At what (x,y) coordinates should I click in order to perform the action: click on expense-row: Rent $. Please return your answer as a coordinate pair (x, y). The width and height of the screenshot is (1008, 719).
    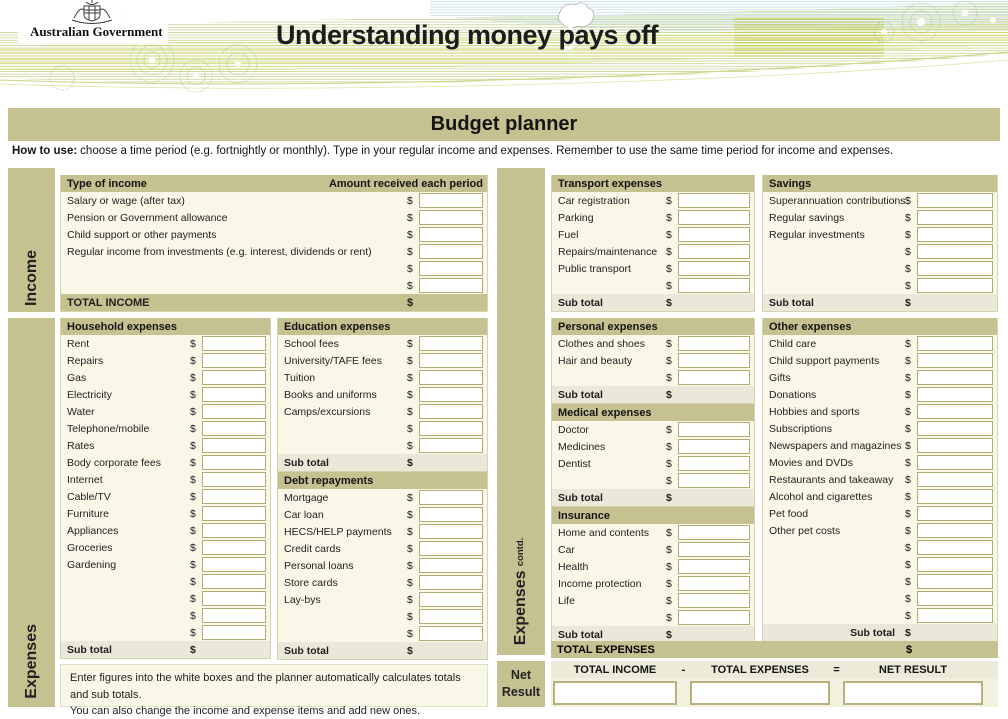
    Looking at the image, I should click on (165, 343).